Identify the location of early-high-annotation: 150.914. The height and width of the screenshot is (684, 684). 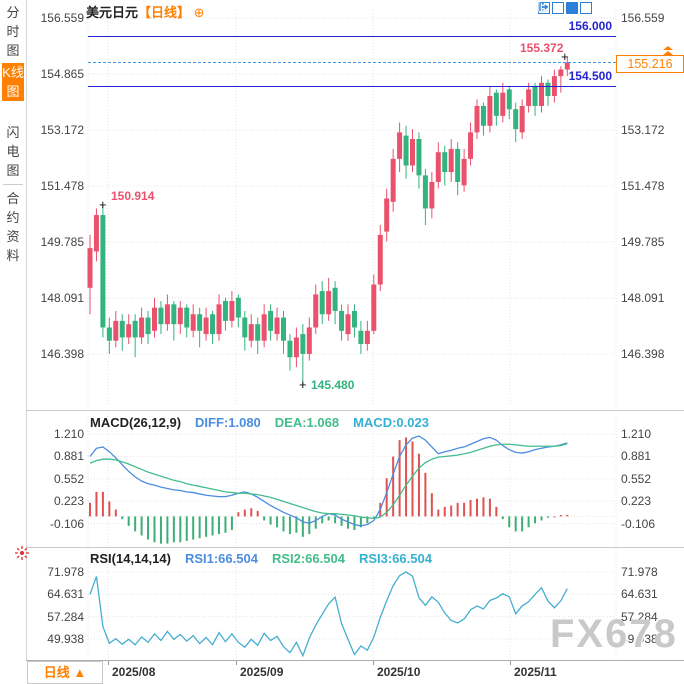
(133, 196).